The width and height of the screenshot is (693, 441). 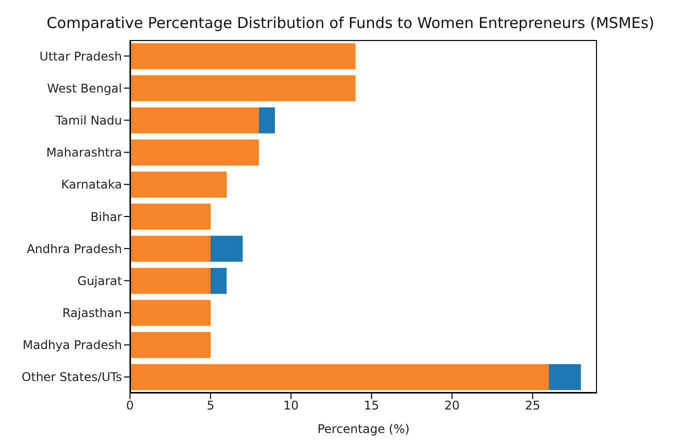 I want to click on x-tick-label: 0, so click(x=130, y=405).